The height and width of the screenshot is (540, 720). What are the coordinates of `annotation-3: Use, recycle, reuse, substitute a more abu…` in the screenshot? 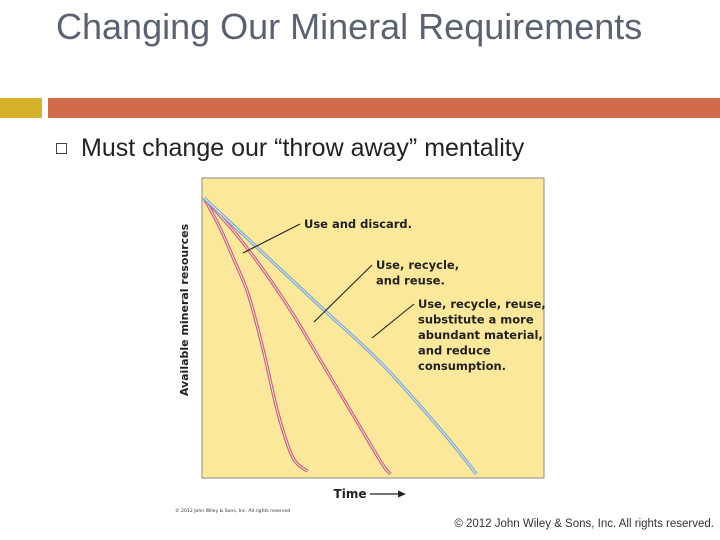 It's located at (482, 335).